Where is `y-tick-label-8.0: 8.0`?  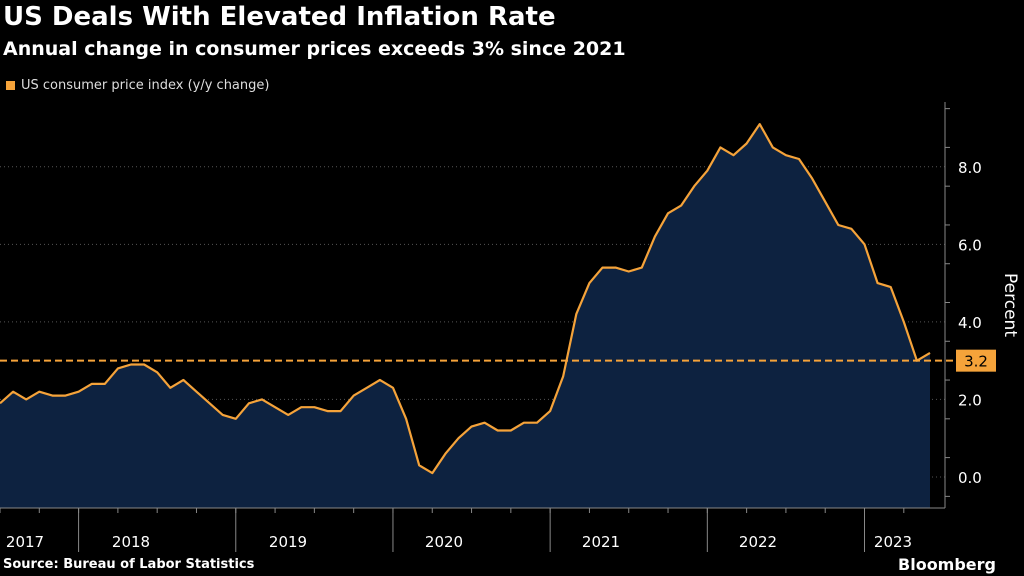 y-tick-label-8.0: 8.0 is located at coordinates (970, 168).